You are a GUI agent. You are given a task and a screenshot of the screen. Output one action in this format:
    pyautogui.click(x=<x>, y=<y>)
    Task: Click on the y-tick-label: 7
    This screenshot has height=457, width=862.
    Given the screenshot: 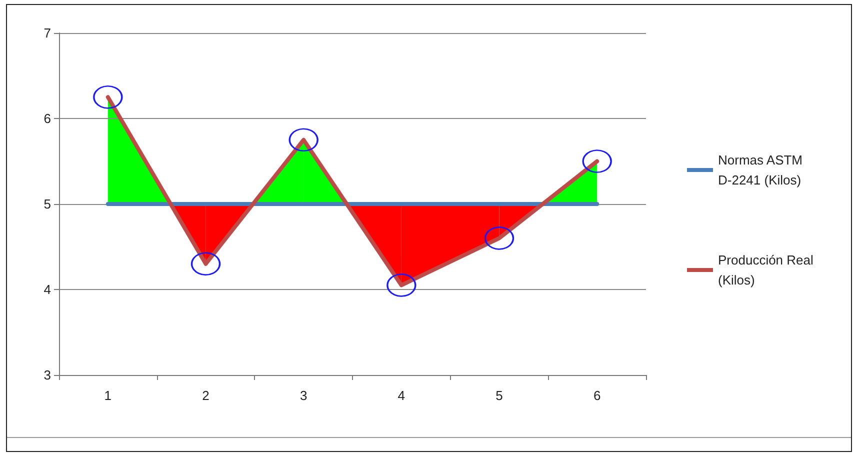 What is the action you would take?
    pyautogui.click(x=47, y=33)
    